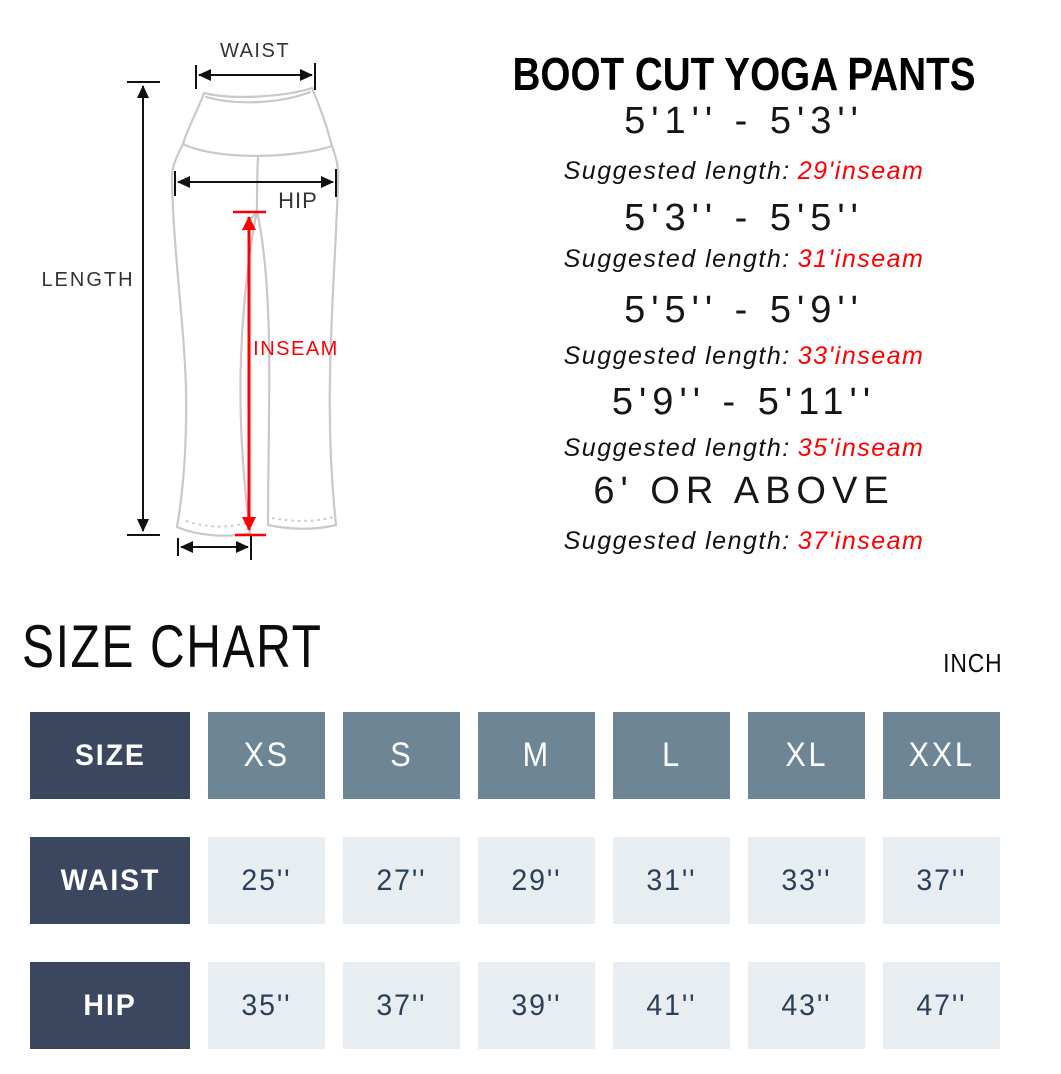 The image size is (1061, 1074). I want to click on height-range: 5'9'' - 5'11'', so click(744, 402).